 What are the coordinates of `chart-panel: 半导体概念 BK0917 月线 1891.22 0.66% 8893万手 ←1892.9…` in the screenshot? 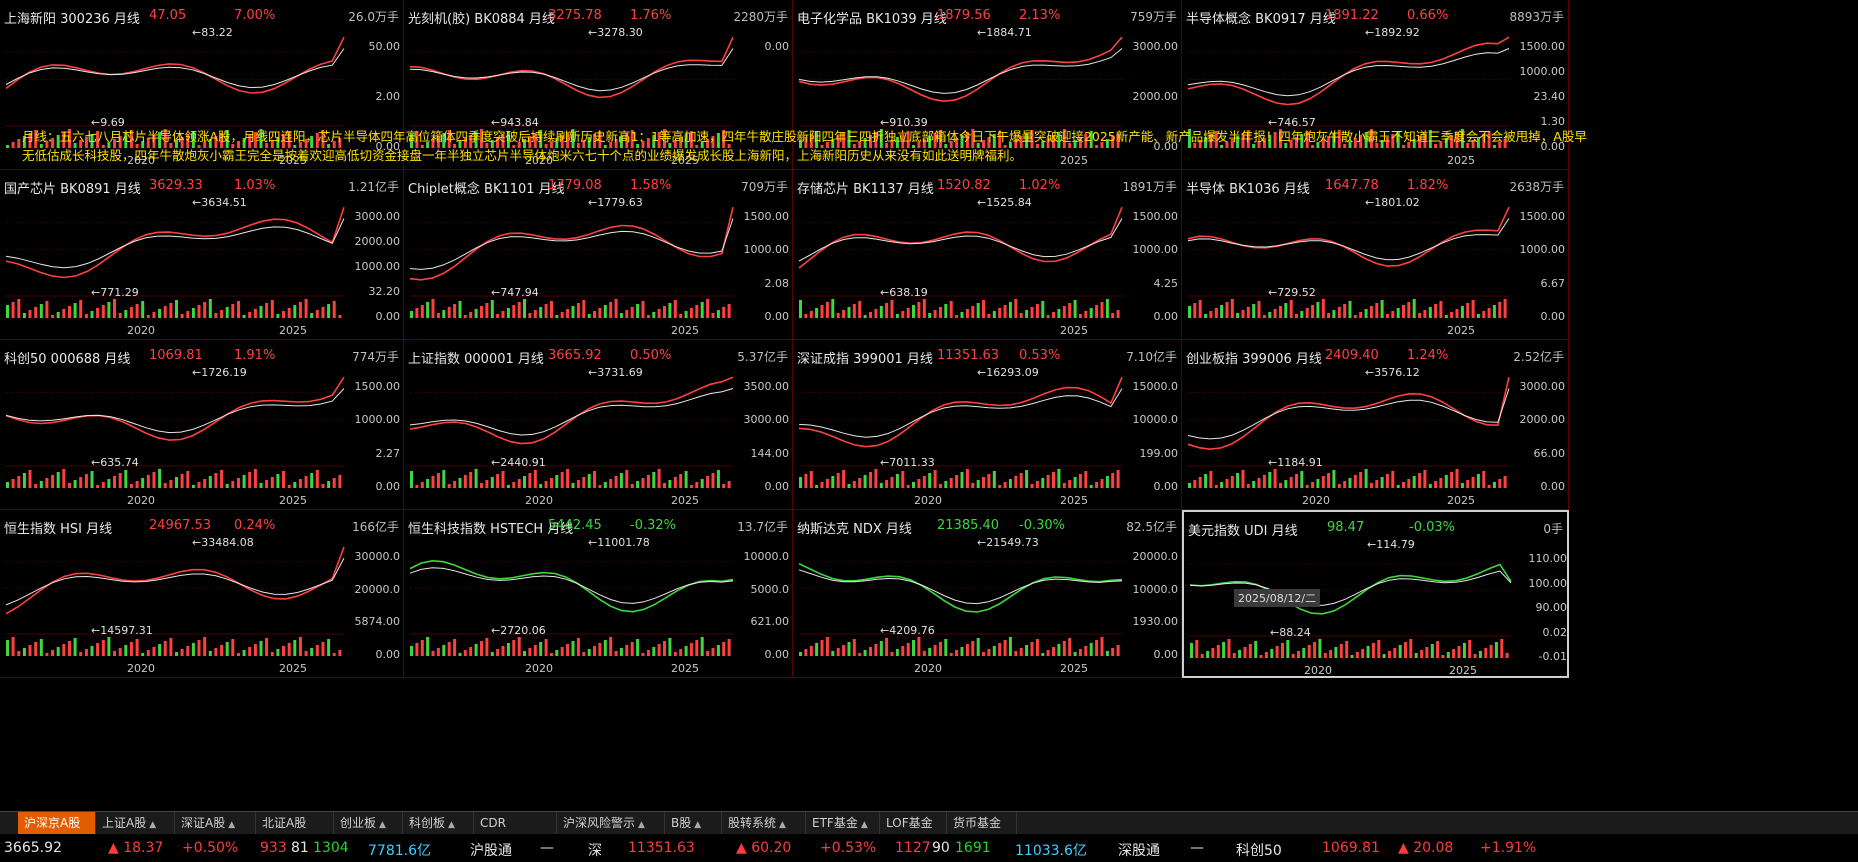 It's located at (1375, 85).